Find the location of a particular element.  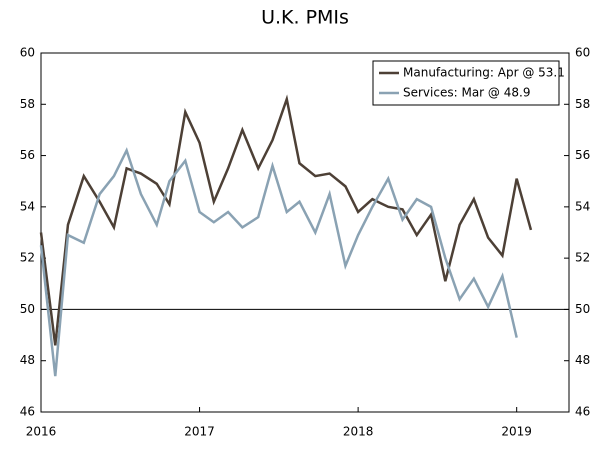

y-tick-label: 50 is located at coordinates (27, 309).